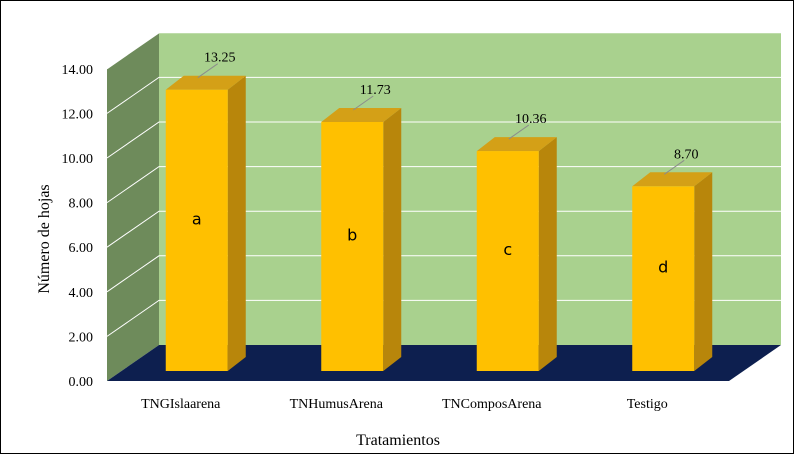 This screenshot has height=454, width=794. Describe the element at coordinates (398, 440) in the screenshot. I see `x-axis-title: Tratamientos` at that location.